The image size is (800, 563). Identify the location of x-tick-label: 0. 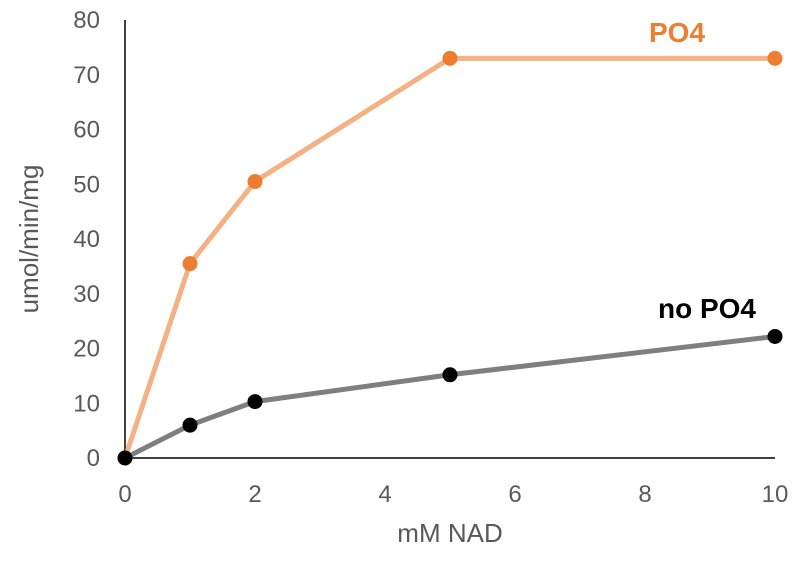
(124, 494).